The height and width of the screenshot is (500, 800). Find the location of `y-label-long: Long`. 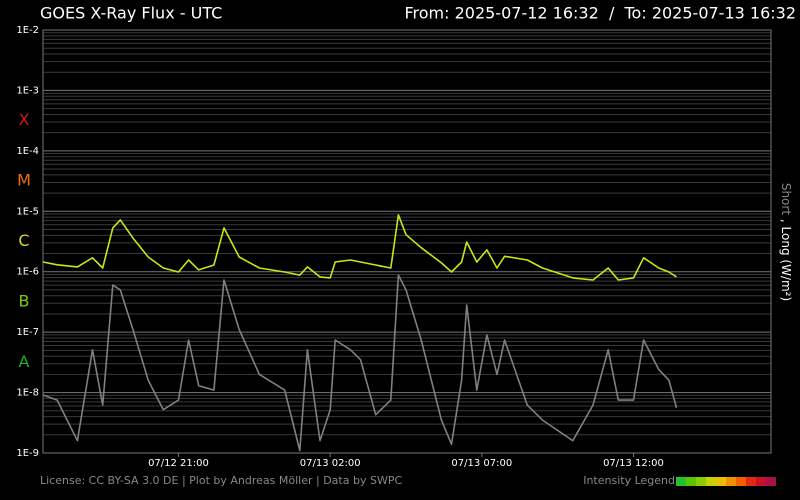

y-label-long: Long is located at coordinates (787, 241).